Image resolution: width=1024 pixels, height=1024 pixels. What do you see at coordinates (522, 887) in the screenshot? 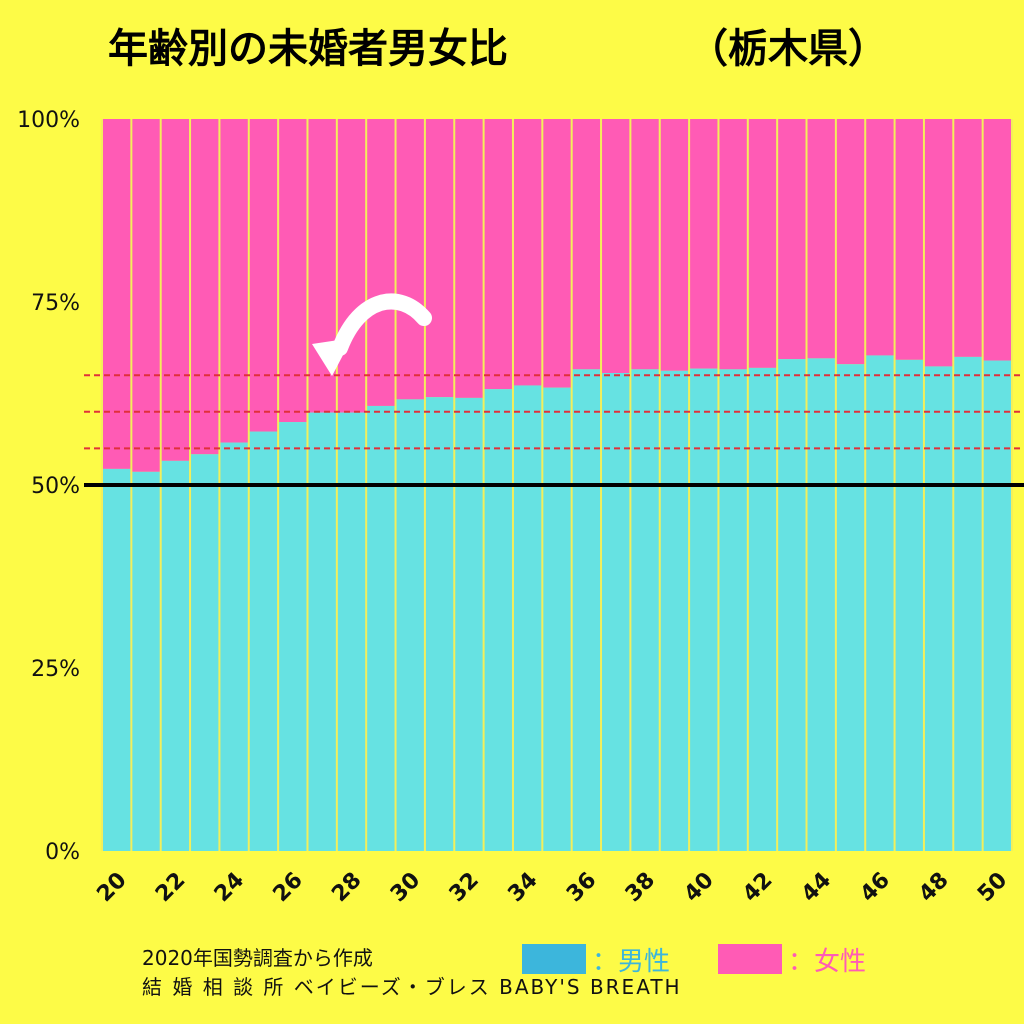
I see `x-tick-label: 34` at bounding box center [522, 887].